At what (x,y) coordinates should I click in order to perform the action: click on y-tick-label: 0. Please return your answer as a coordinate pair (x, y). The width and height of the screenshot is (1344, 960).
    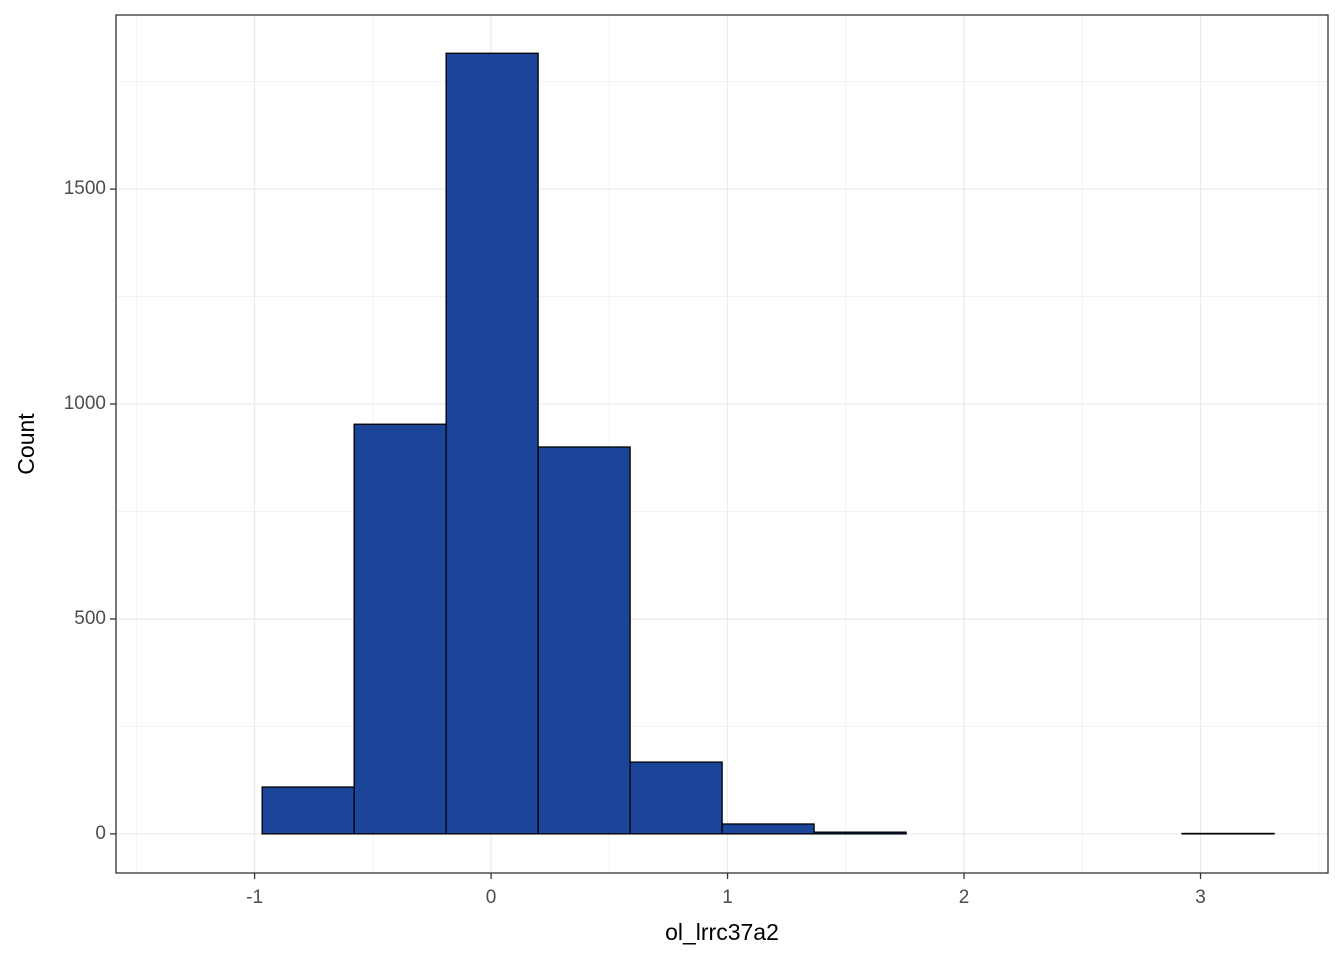
    Looking at the image, I should click on (100, 833).